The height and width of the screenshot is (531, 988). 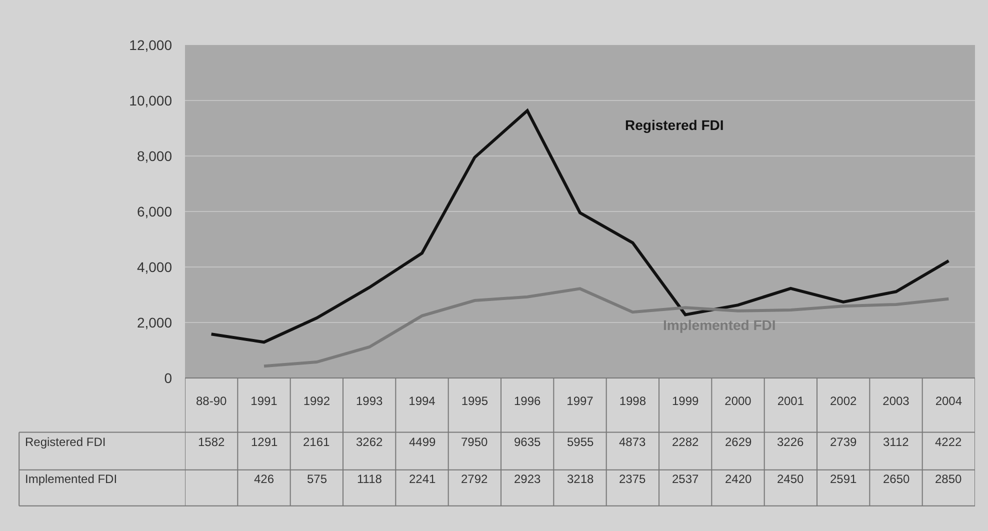 What do you see at coordinates (844, 479) in the screenshot?
I see `data-label: 2591` at bounding box center [844, 479].